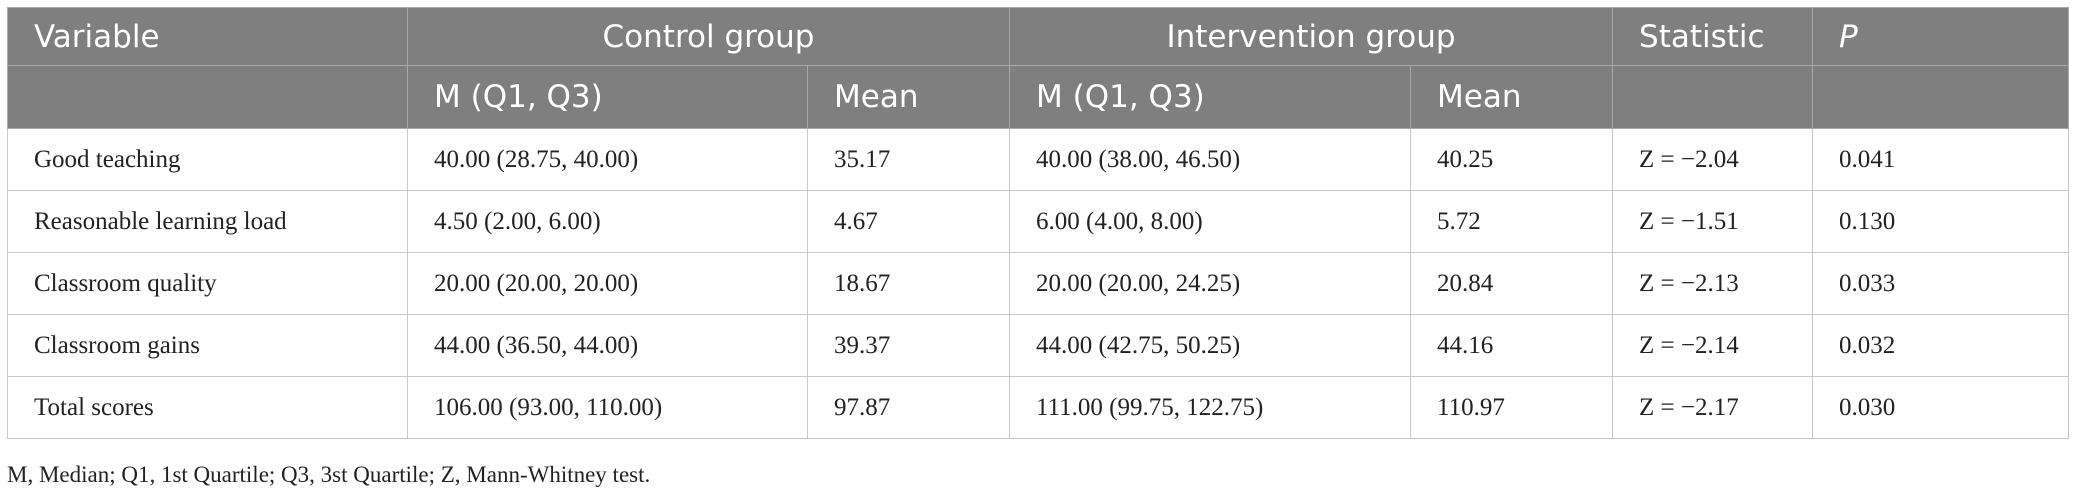  I want to click on table-cell: 0.033, so click(1941, 283).